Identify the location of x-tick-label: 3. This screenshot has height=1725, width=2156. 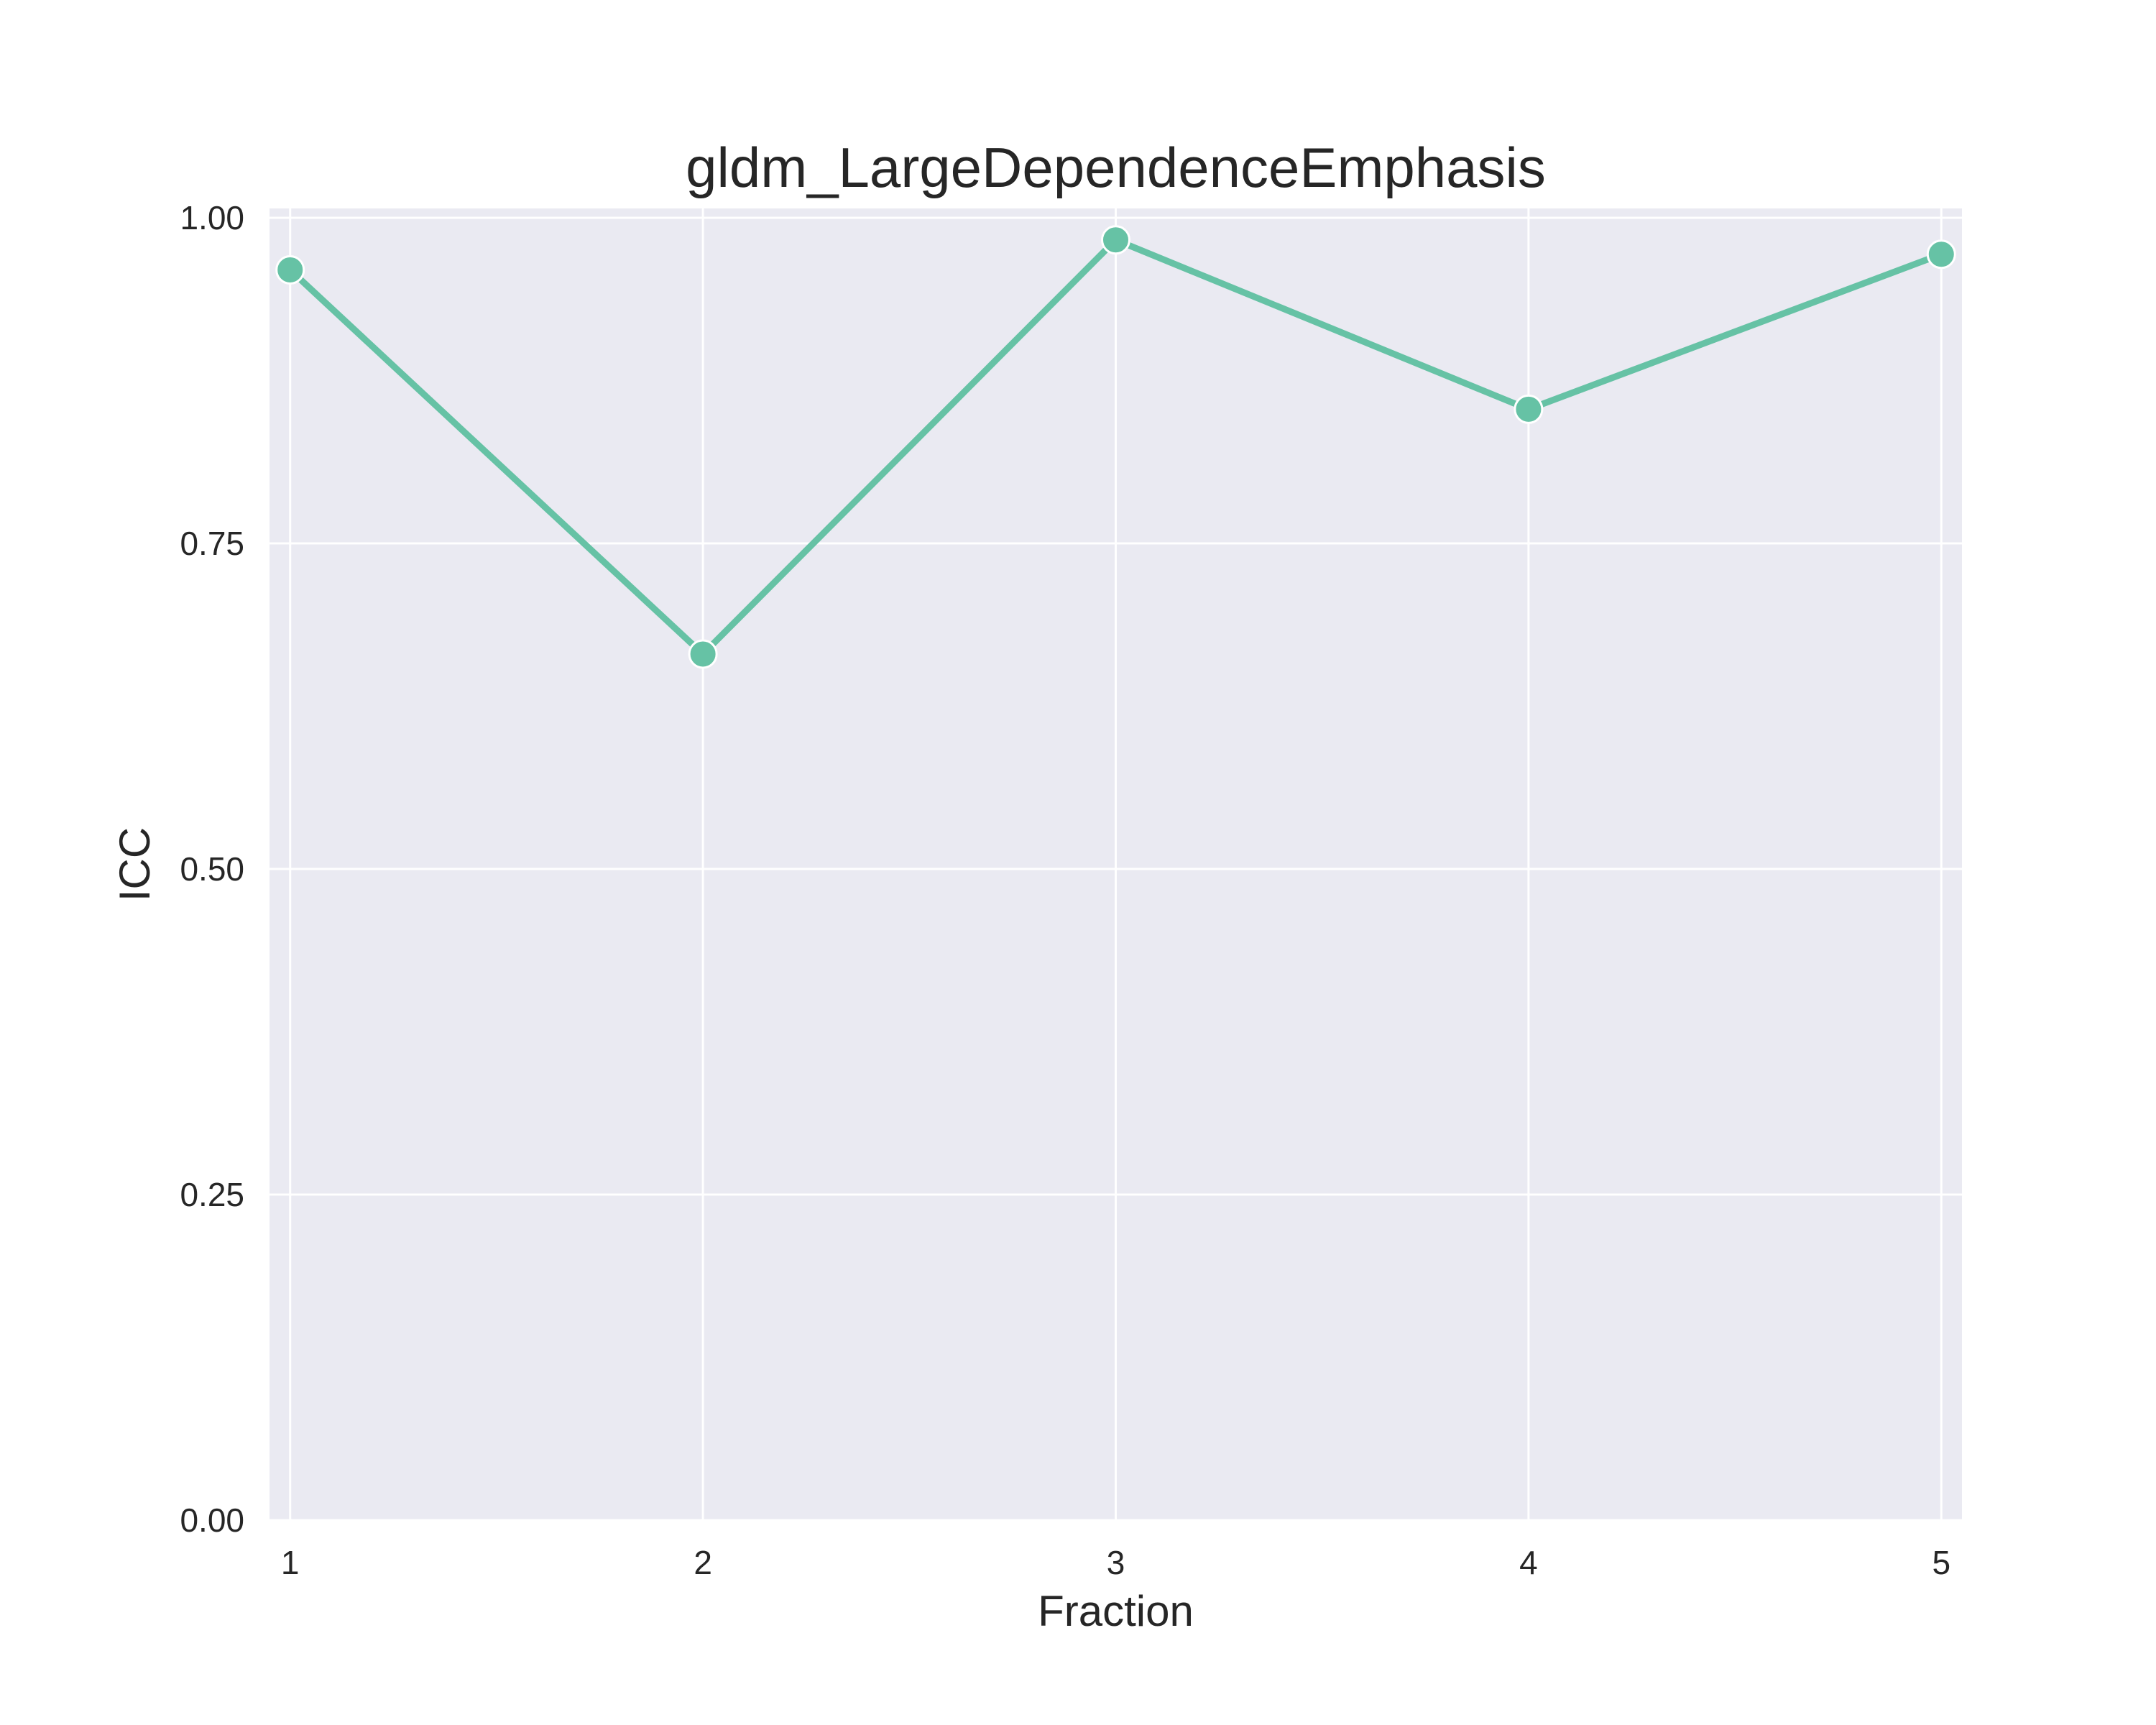
(1116, 1562).